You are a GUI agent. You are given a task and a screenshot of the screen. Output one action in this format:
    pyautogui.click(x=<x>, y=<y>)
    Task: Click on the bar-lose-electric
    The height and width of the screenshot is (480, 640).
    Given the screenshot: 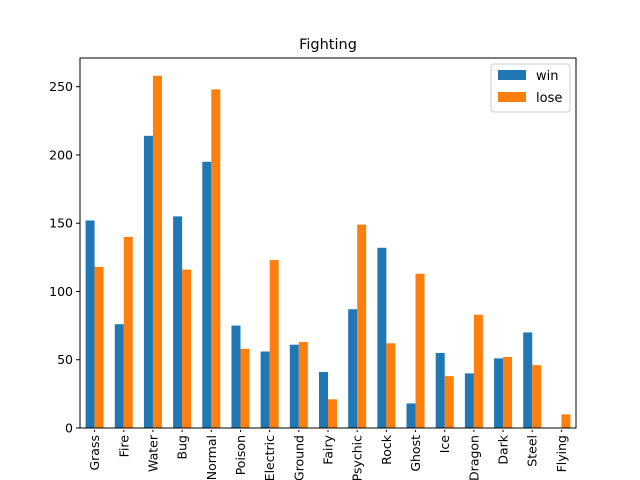 What is the action you would take?
    pyautogui.click(x=274, y=344)
    